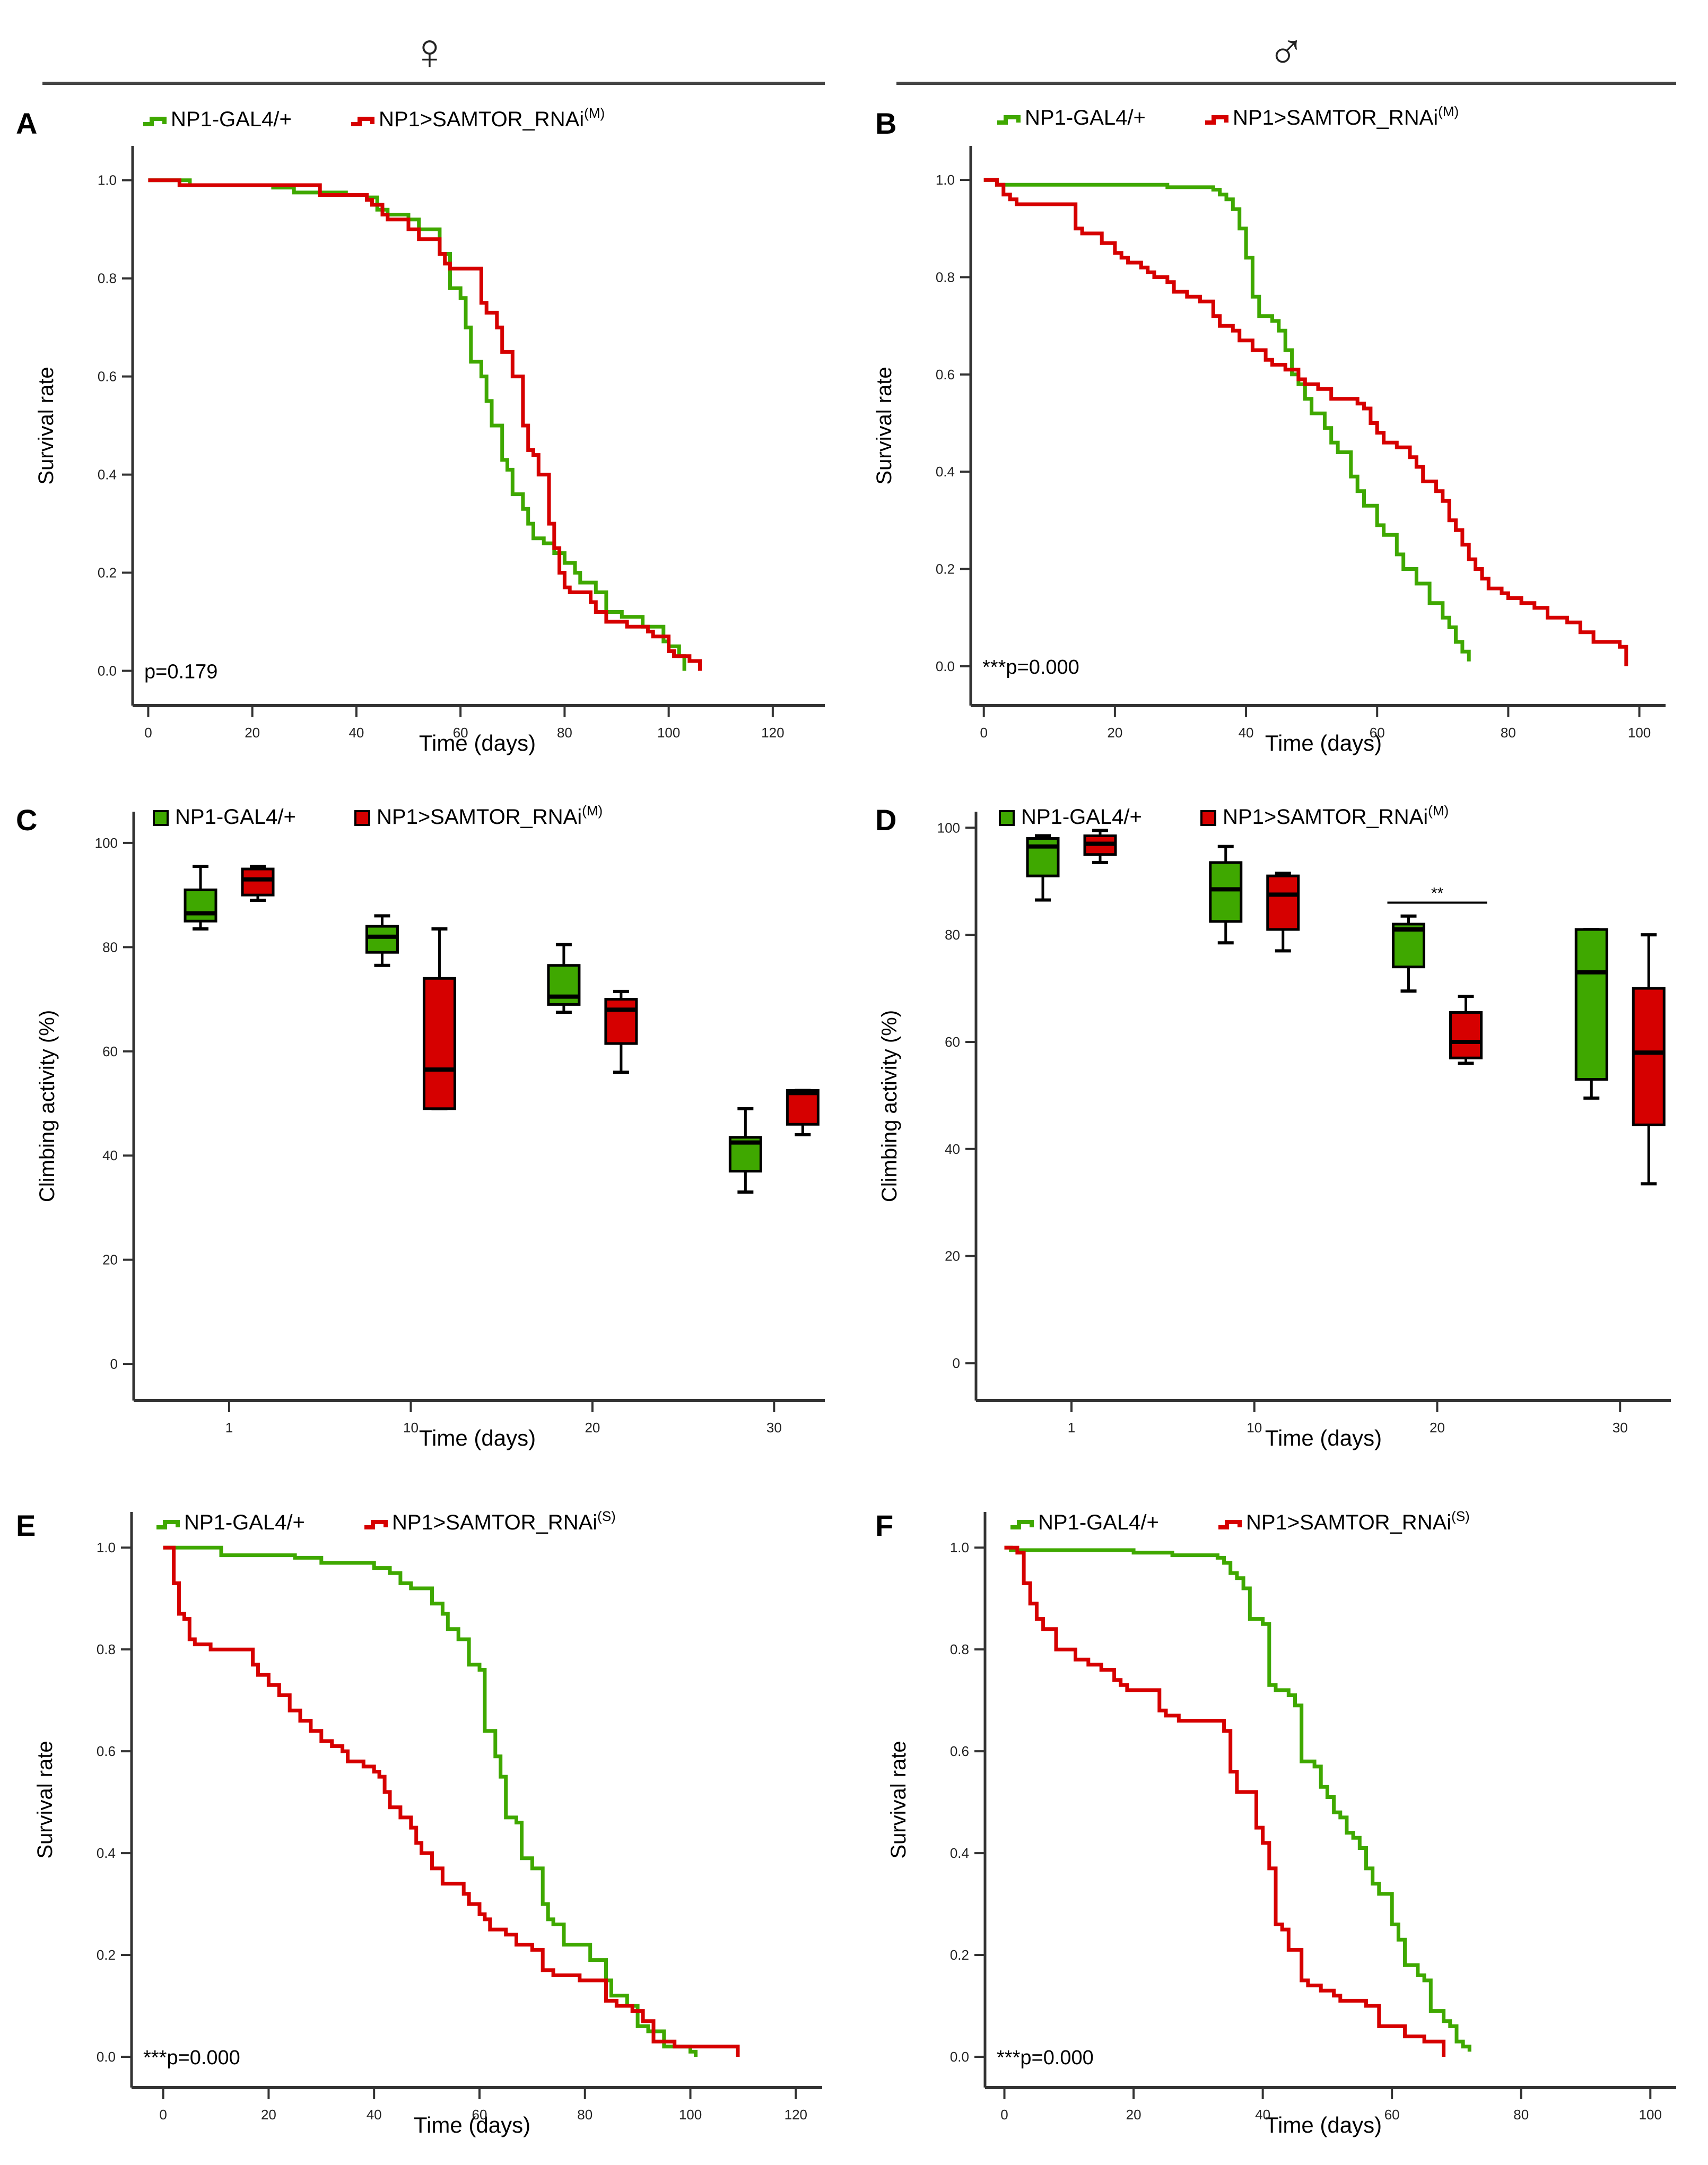 The image size is (1708, 2165). What do you see at coordinates (1358, 1521) in the screenshot?
I see `legend-label-rnai: NP1>SAMTOR_RNAi(S)` at bounding box center [1358, 1521].